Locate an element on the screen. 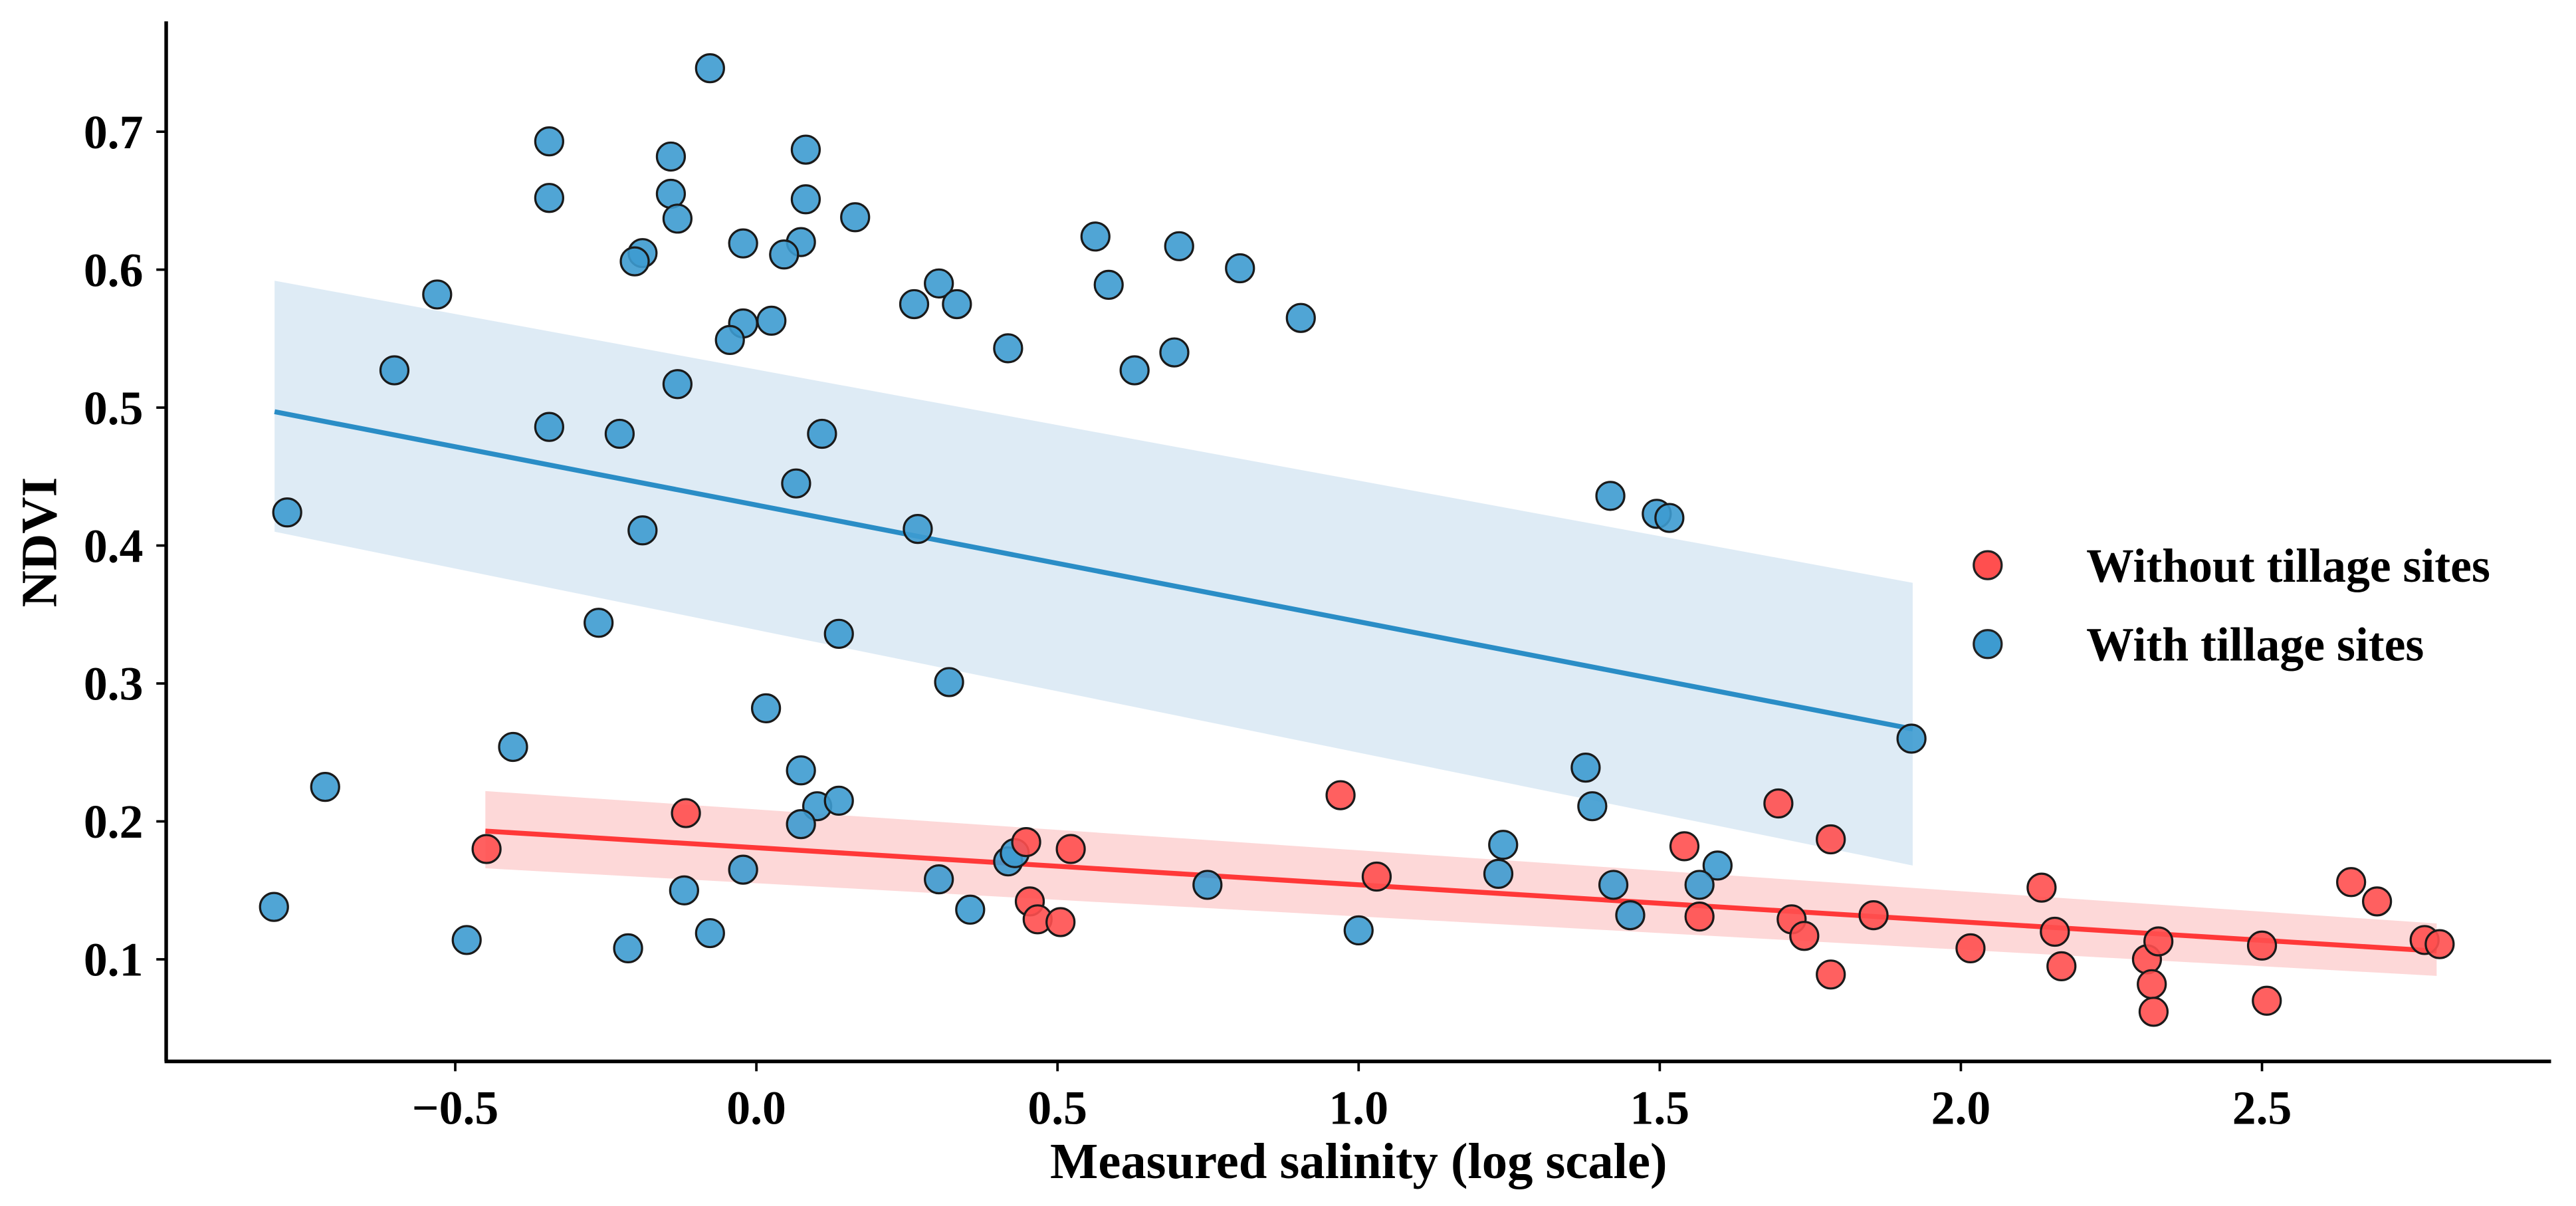 The image size is (2576, 1206). x-ticks: −0.5 0.0 0.5 1.0 1.5 2.0 2.5 is located at coordinates (1352, 1097).